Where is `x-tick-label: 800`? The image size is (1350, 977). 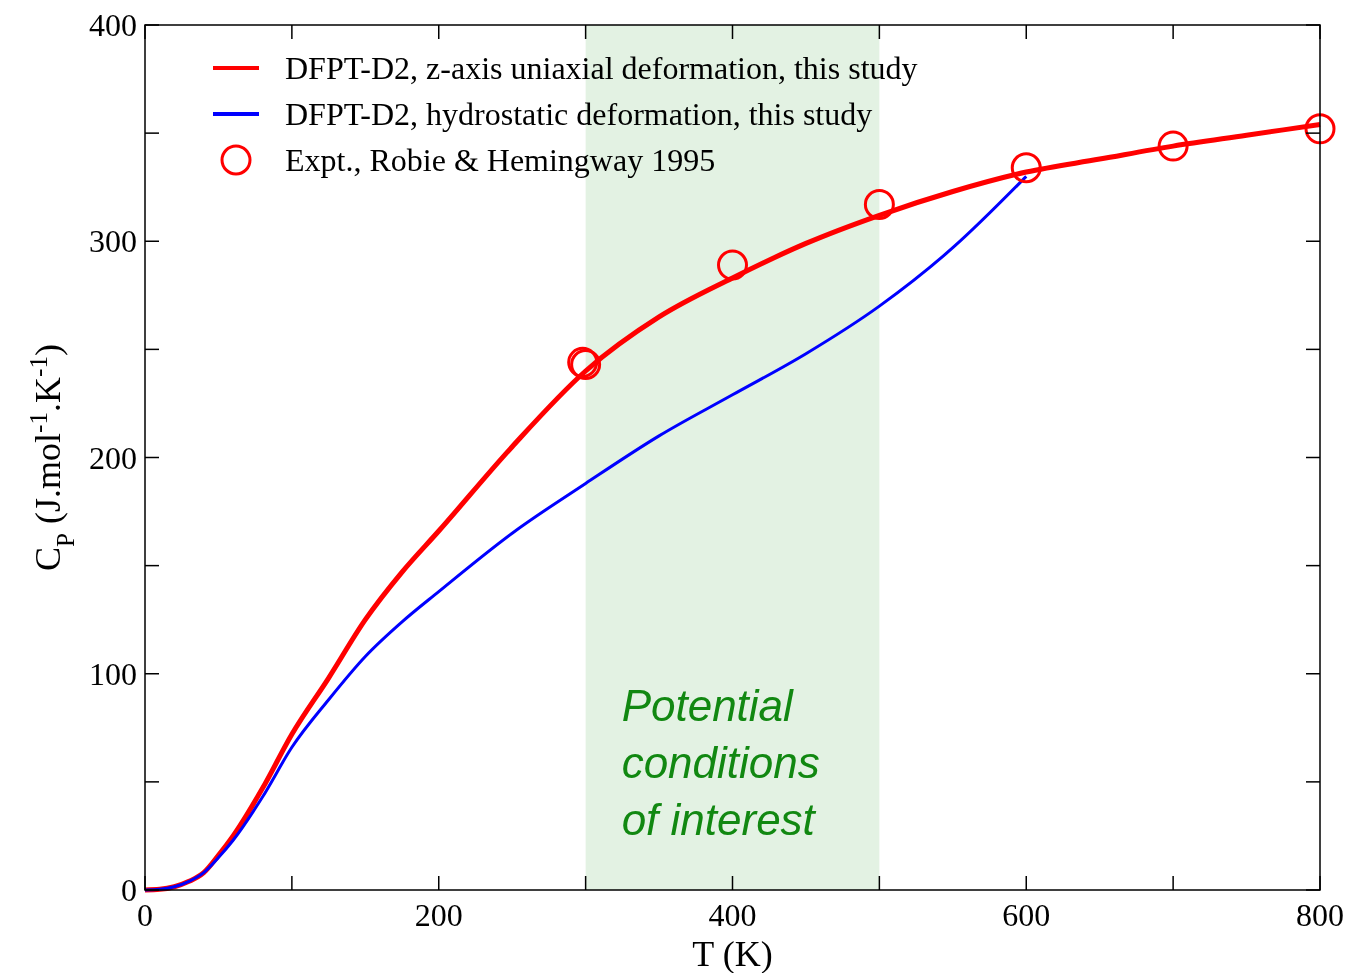
x-tick-label: 800 is located at coordinates (1320, 915).